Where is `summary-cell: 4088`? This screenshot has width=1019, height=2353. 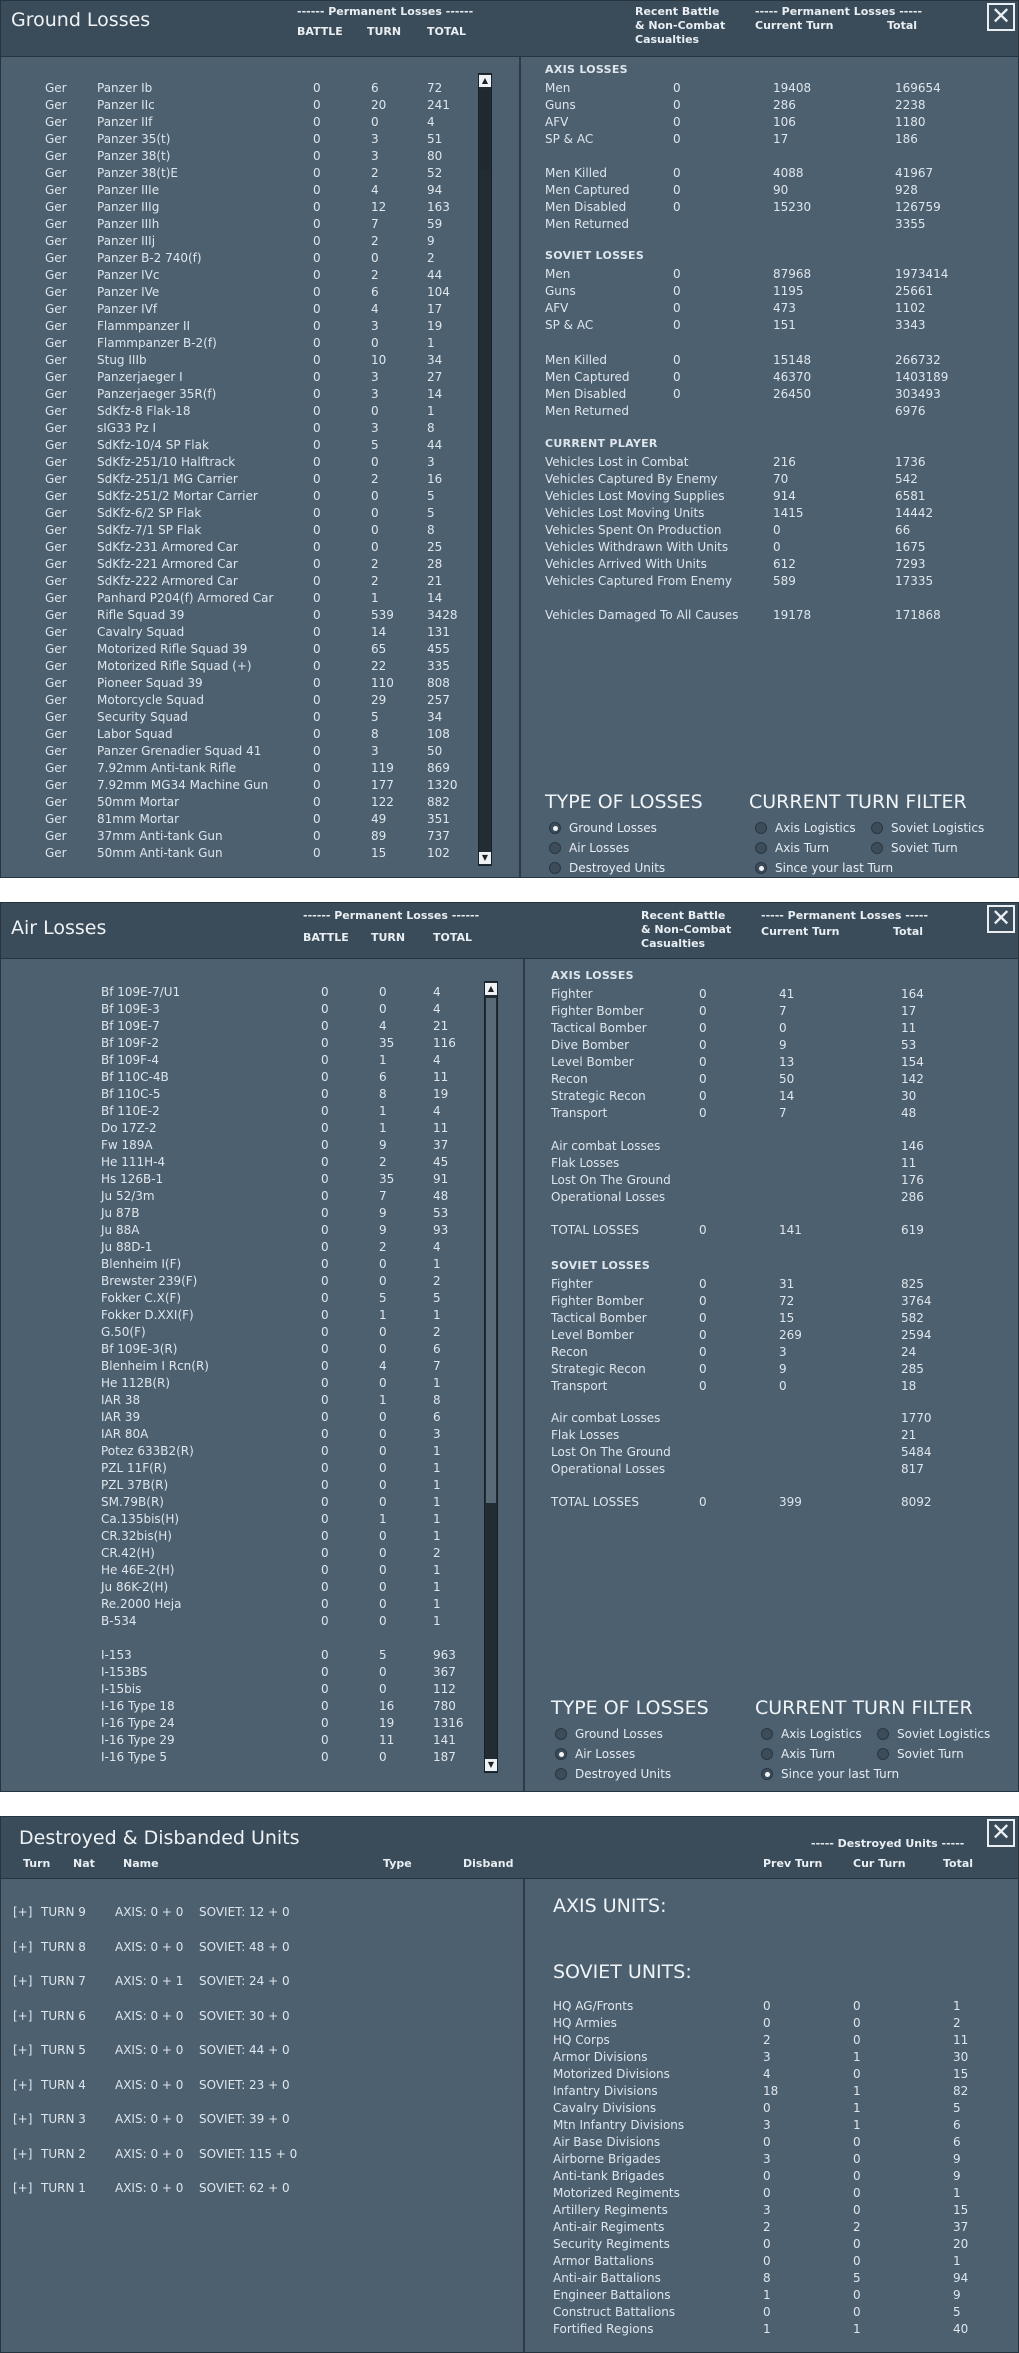
summary-cell: 4088 is located at coordinates (788, 173).